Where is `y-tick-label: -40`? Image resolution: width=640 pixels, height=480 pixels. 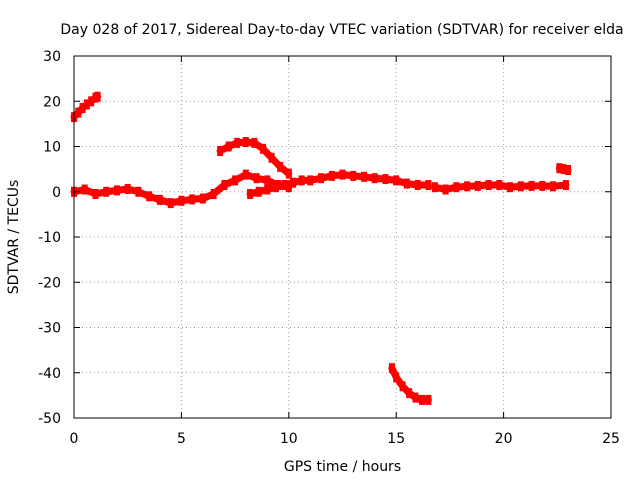 y-tick-label: -40 is located at coordinates (49, 374).